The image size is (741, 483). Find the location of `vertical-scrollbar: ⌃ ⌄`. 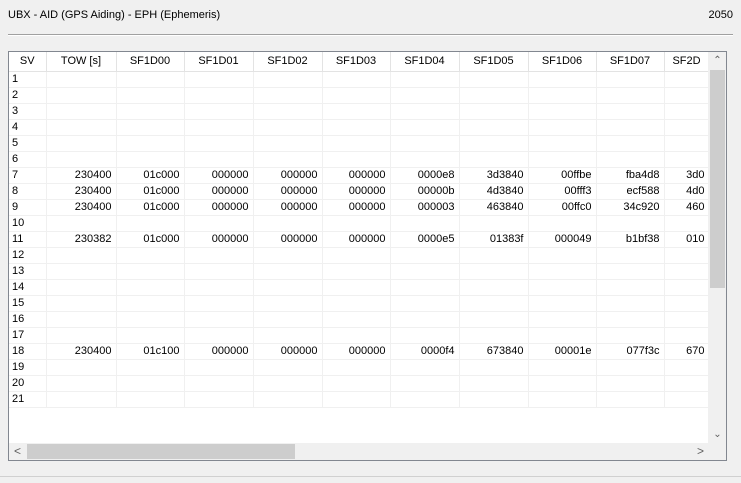

vertical-scrollbar: ⌃ ⌄ is located at coordinates (717, 247).